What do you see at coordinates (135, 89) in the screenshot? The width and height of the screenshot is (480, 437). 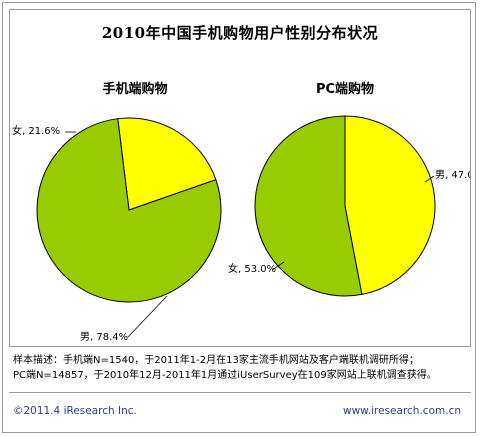 I see `pie-title-mobile: 手机端购物` at bounding box center [135, 89].